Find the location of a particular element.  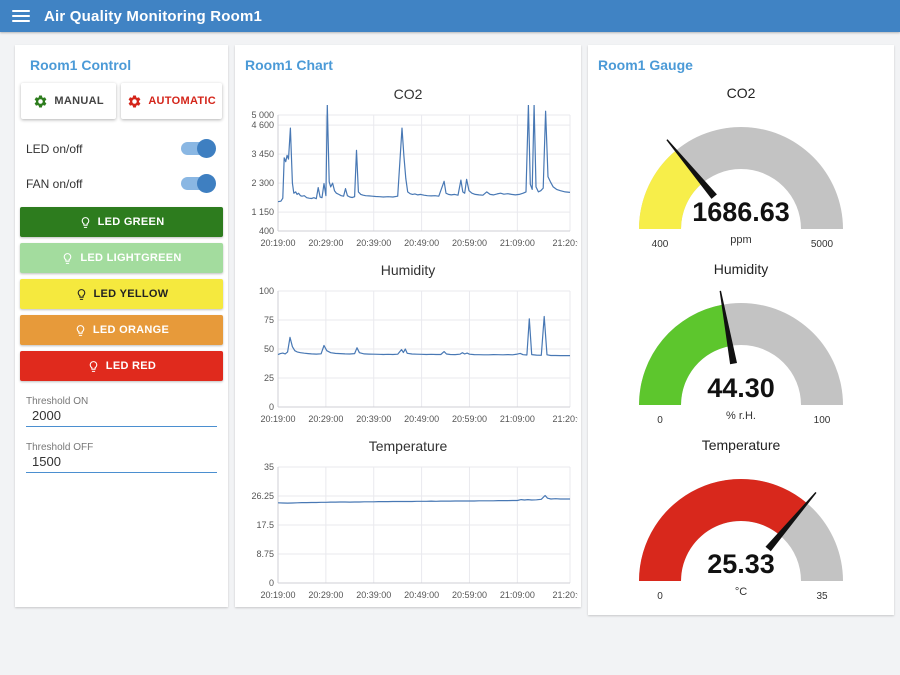

fan-toggle-switch is located at coordinates (198, 183).